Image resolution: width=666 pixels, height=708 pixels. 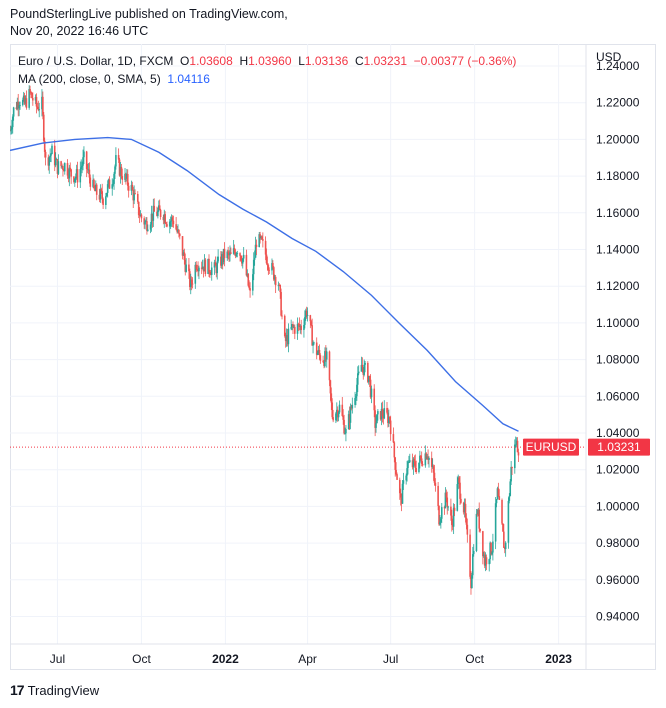 What do you see at coordinates (96, 61) in the screenshot?
I see `symbol-title: Euro / U.S. Dollar, 1D, FXCM` at bounding box center [96, 61].